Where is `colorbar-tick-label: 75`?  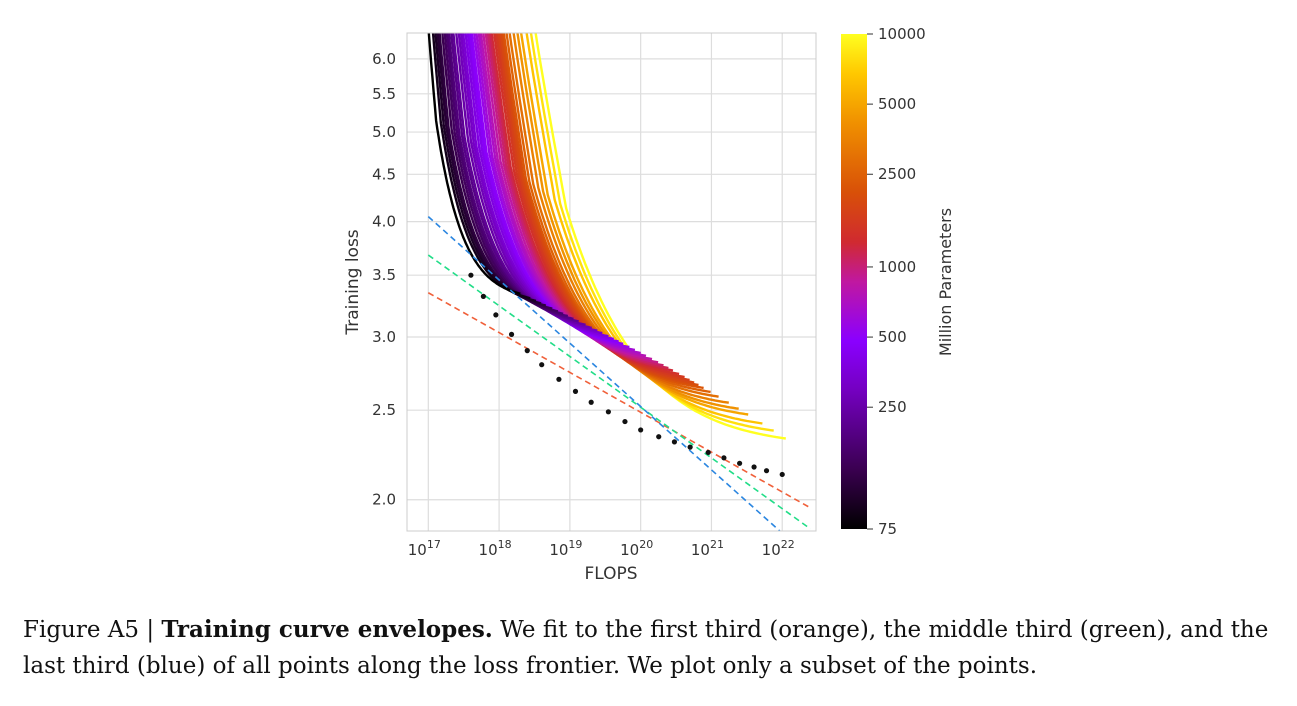 colorbar-tick-label: 75 is located at coordinates (887, 529).